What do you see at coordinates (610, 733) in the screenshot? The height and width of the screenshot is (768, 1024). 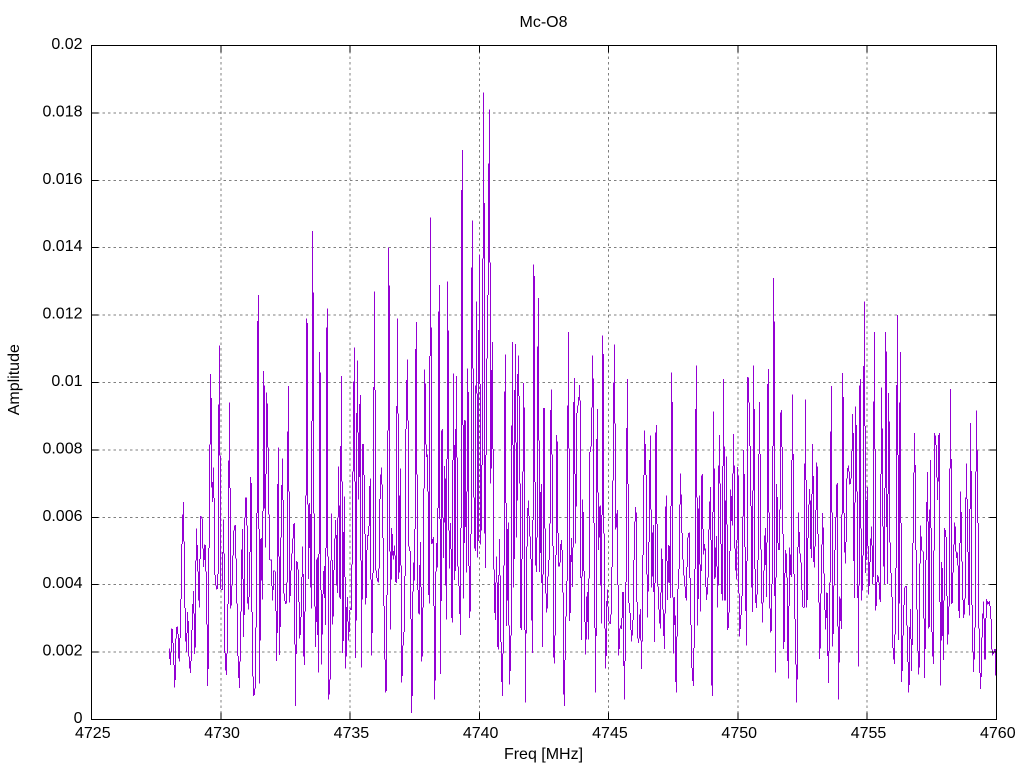 I see `svg-text: 4745` at bounding box center [610, 733].